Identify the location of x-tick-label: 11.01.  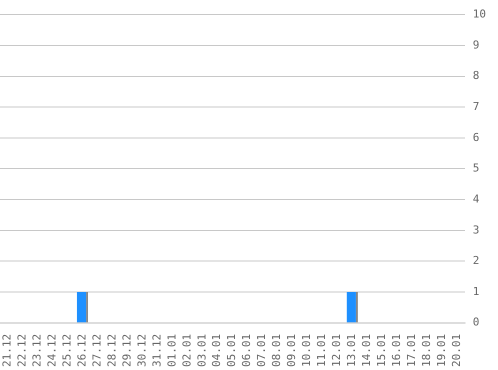
(321, 351).